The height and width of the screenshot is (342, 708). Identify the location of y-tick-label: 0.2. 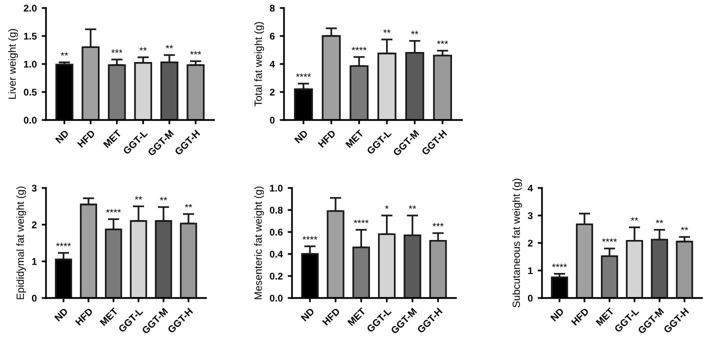
(276, 276).